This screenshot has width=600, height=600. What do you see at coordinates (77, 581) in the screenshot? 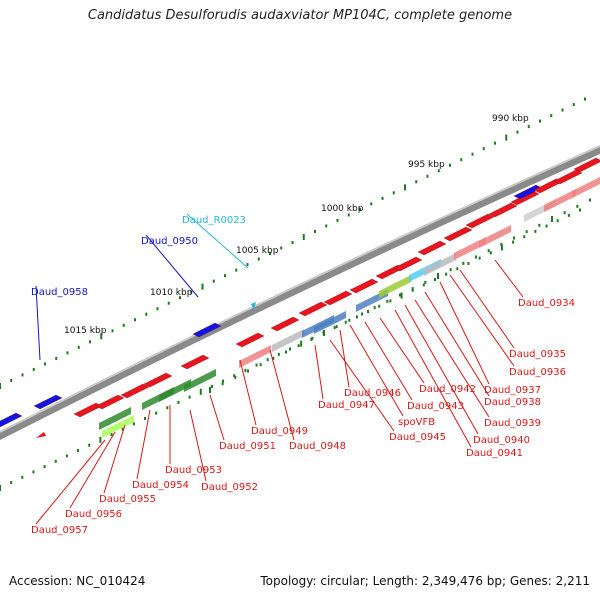
I see `accession-text: Accession: NC_010424` at bounding box center [77, 581].